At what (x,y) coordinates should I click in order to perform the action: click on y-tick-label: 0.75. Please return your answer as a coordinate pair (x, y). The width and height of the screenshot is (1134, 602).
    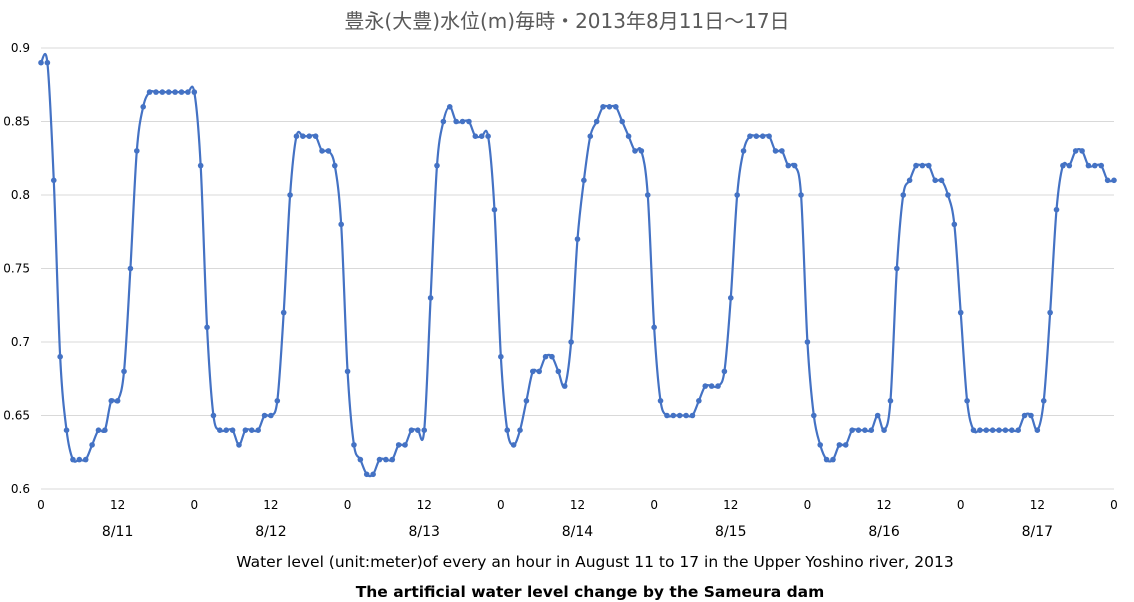
    Looking at the image, I should click on (16, 269).